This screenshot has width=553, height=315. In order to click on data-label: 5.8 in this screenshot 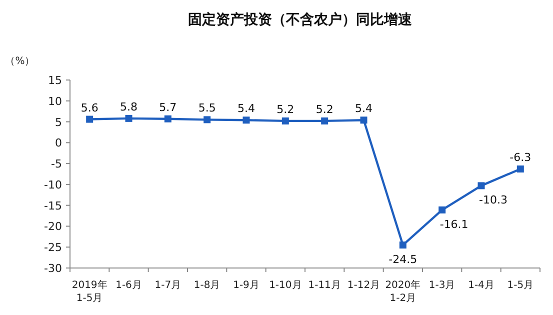, I will do `click(129, 107)`.